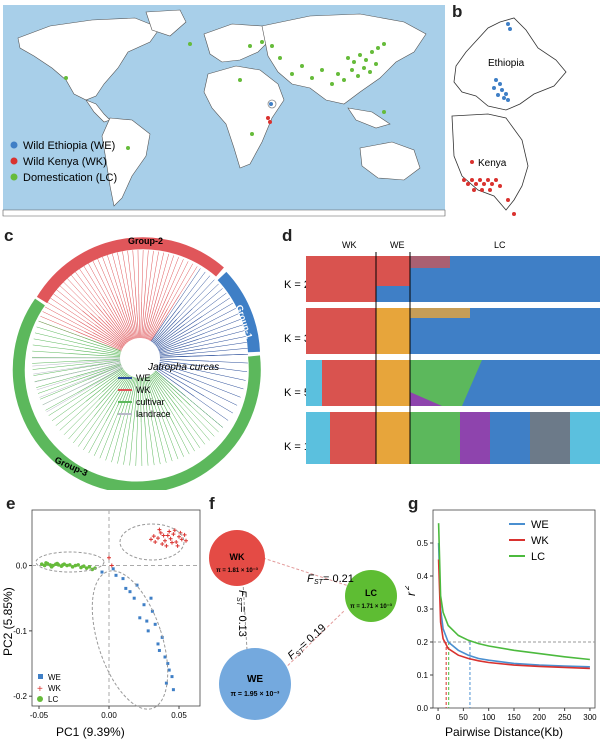 The image size is (600, 741). I want to click on group-3-arc, so click(136, 394).